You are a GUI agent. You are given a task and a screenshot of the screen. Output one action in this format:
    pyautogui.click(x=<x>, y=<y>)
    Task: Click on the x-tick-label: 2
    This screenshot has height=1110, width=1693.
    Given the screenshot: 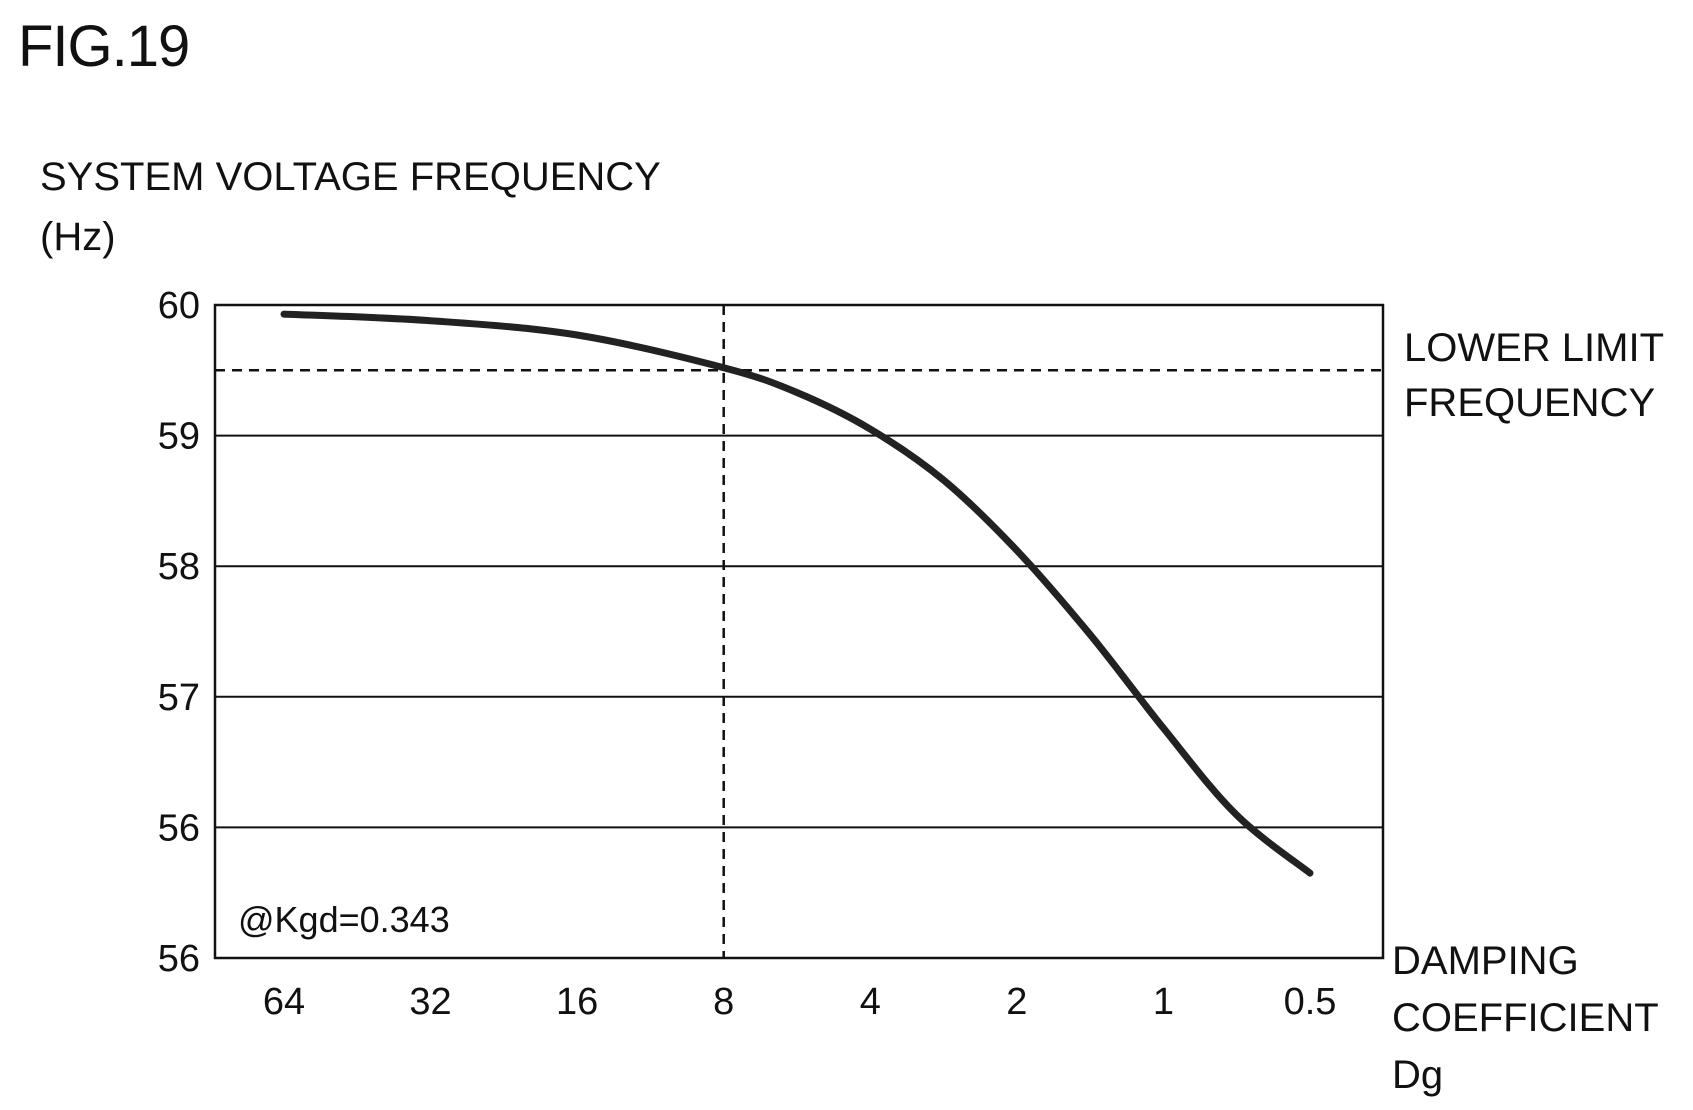 What is the action you would take?
    pyautogui.click(x=1016, y=1002)
    